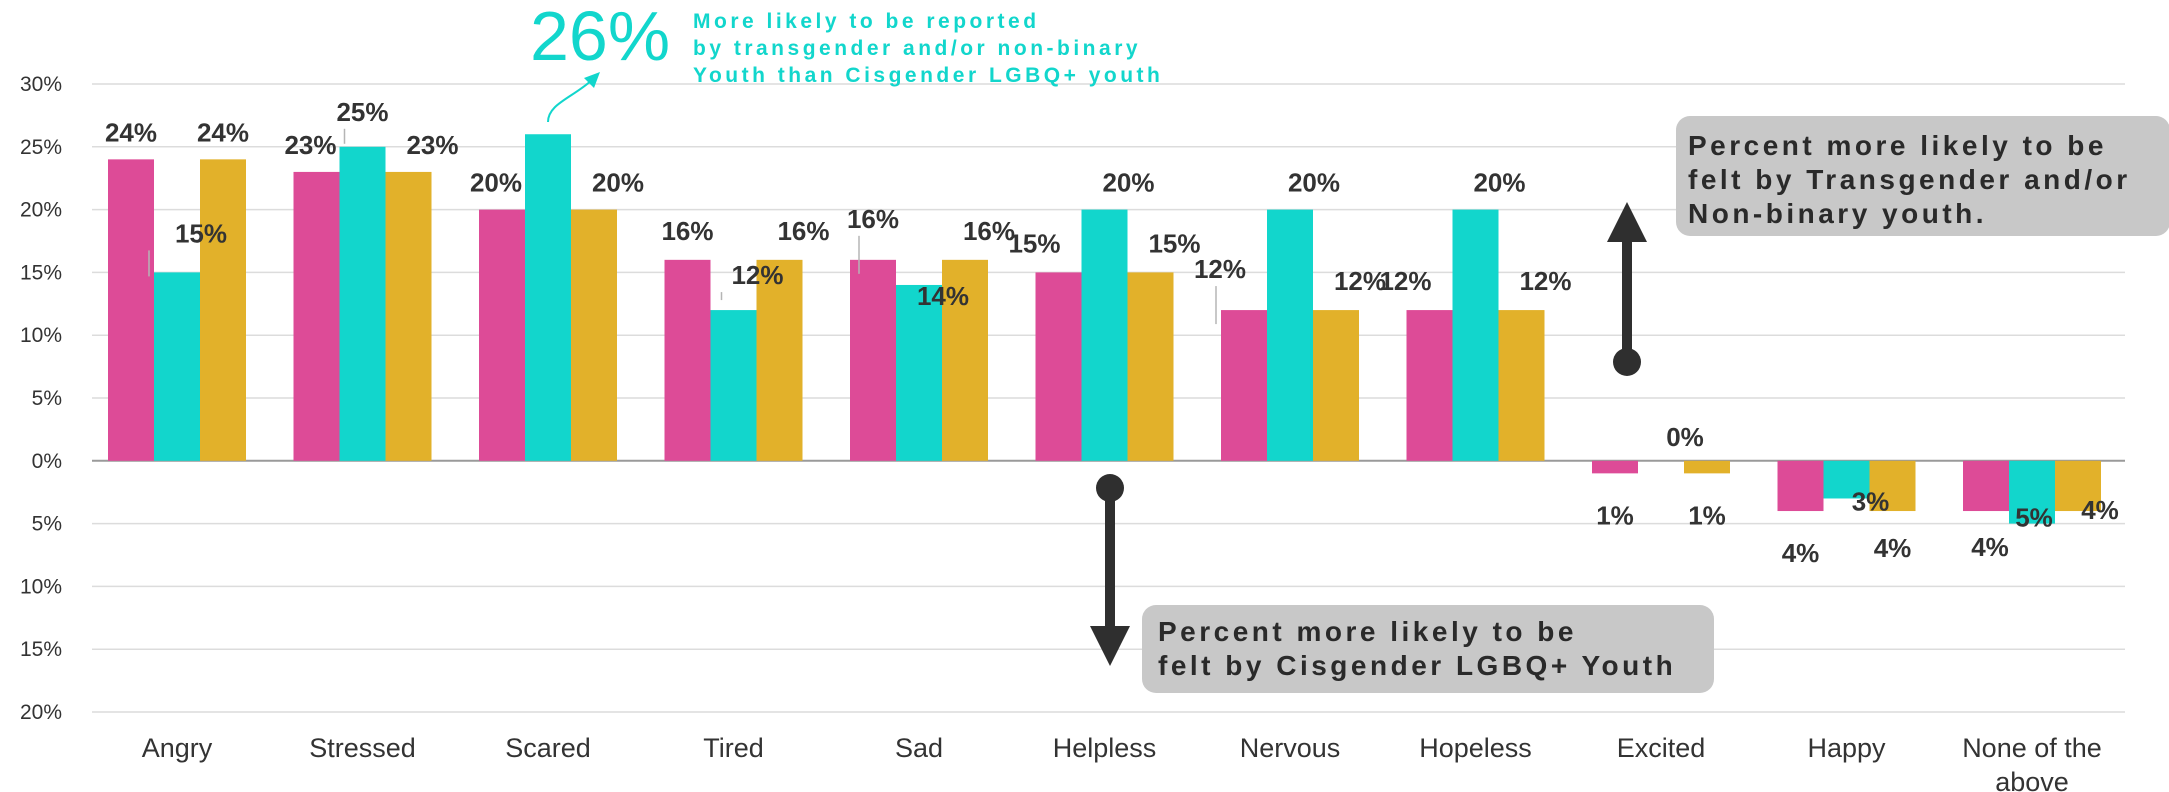 This screenshot has width=2169, height=792. I want to click on category-label: Tired, so click(733, 748).